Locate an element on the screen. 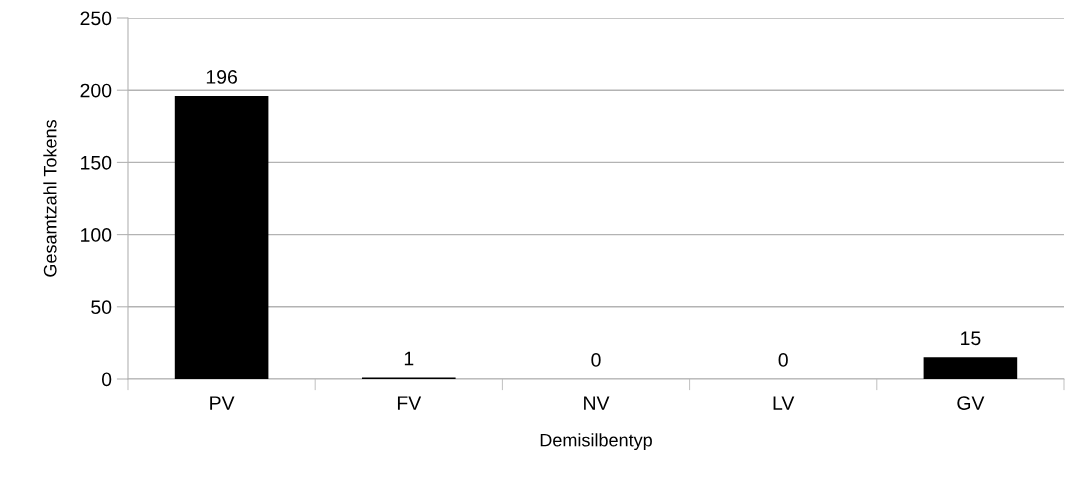  data-label: 1 is located at coordinates (409, 358).